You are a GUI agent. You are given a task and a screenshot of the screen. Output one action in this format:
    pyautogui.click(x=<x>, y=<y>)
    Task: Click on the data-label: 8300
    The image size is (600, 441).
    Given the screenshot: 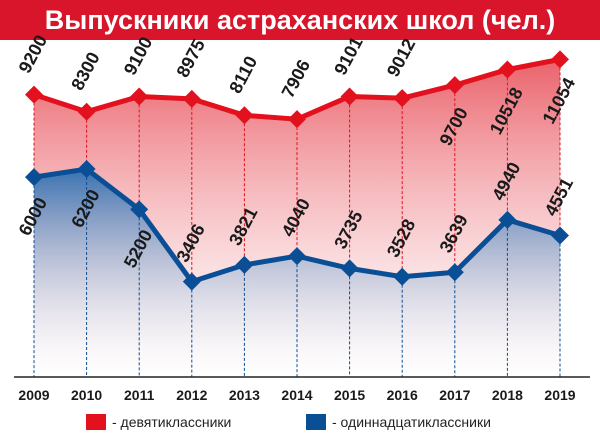 What is the action you would take?
    pyautogui.click(x=85, y=71)
    